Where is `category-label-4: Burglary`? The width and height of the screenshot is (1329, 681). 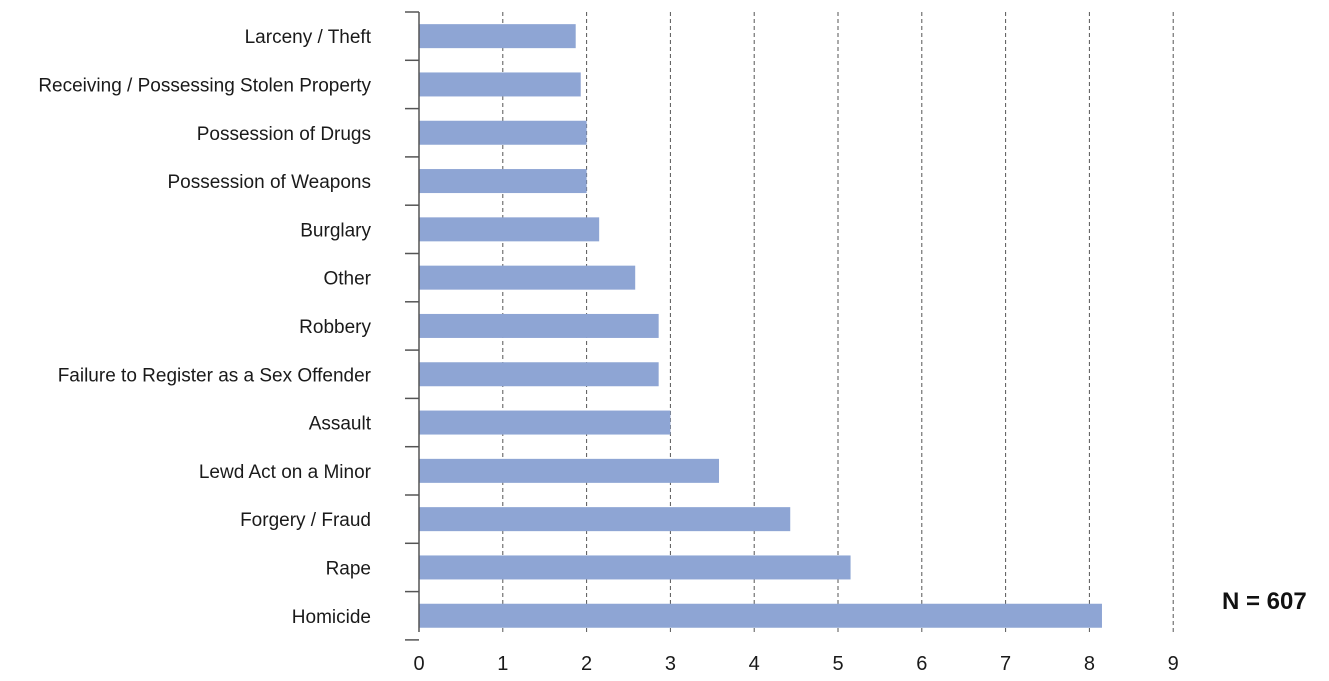
category-label-4: Burglary is located at coordinates (335, 230).